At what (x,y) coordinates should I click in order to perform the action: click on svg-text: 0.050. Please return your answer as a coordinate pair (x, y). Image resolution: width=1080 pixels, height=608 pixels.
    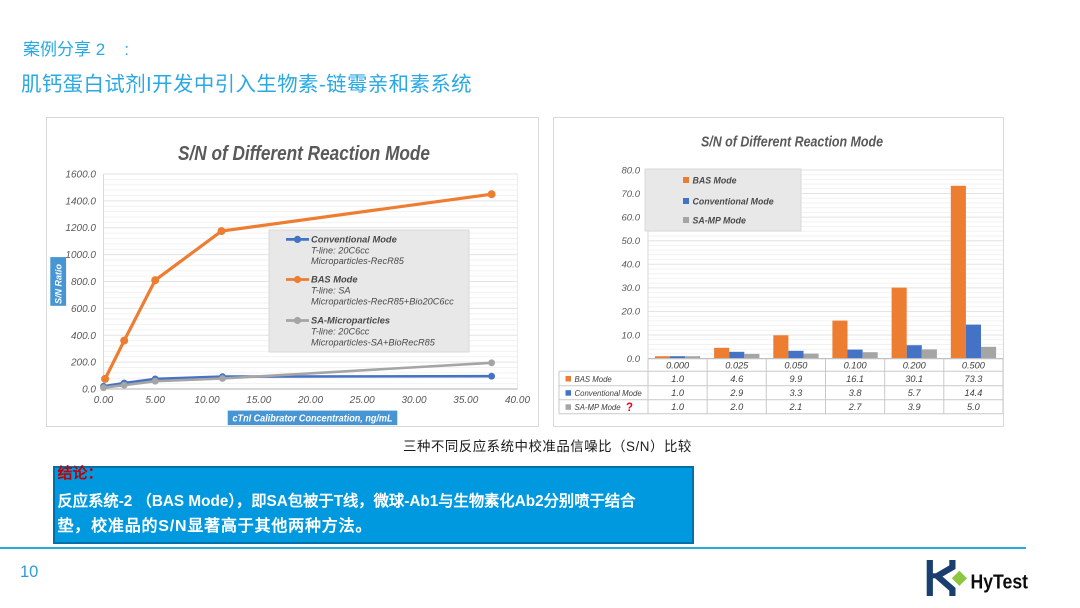
    Looking at the image, I should click on (796, 366).